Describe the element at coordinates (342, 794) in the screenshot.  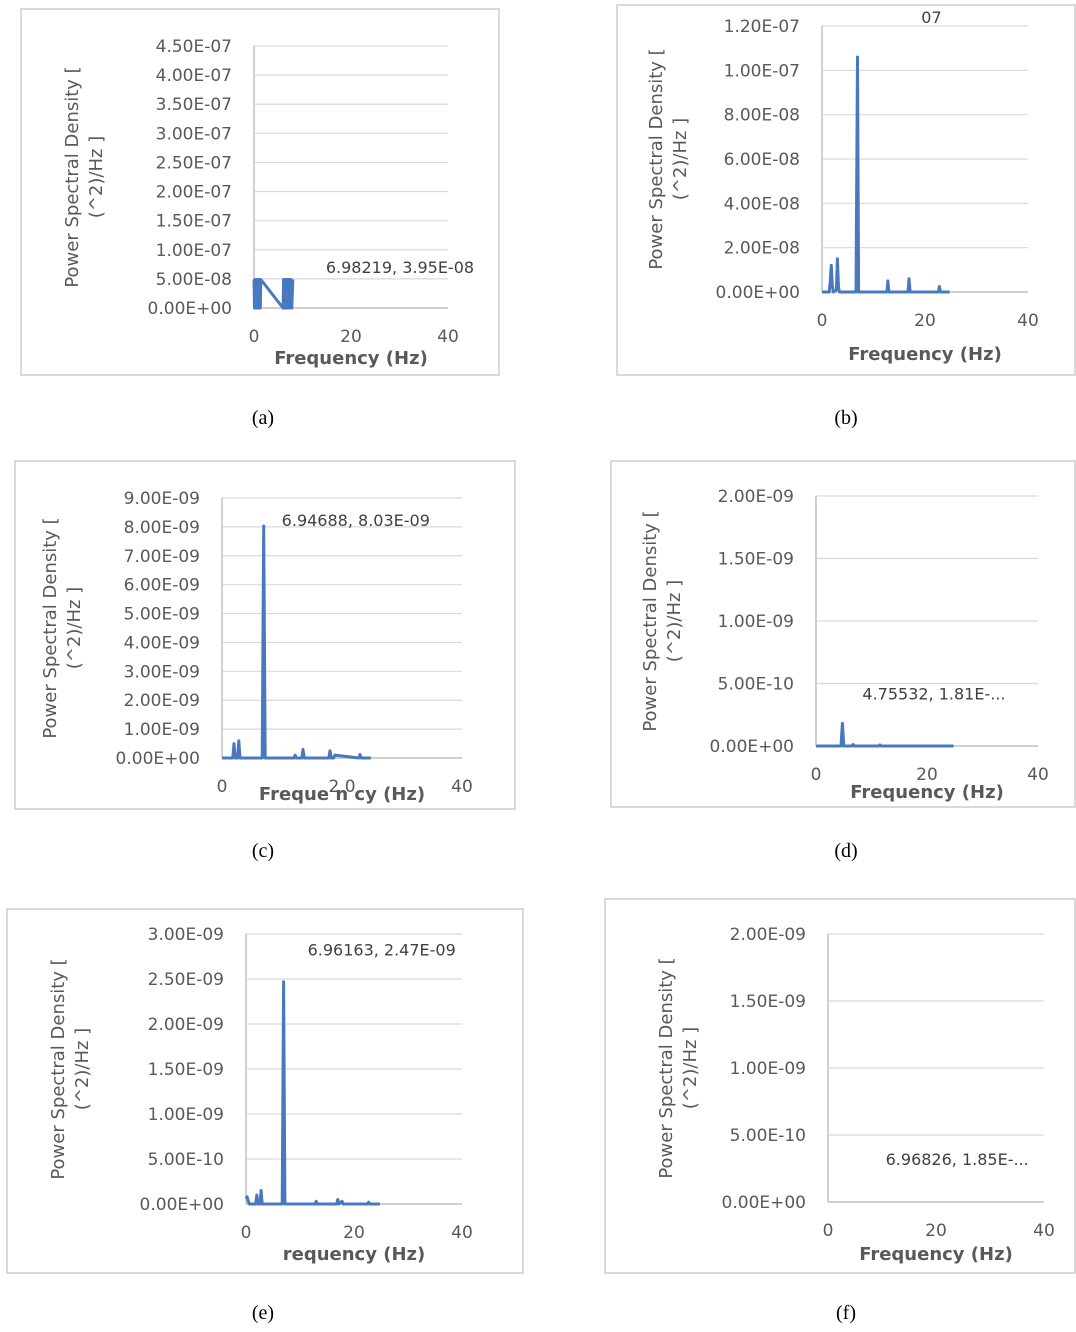
I see `x-axis-title: Freque n cy (Hz)` at that location.